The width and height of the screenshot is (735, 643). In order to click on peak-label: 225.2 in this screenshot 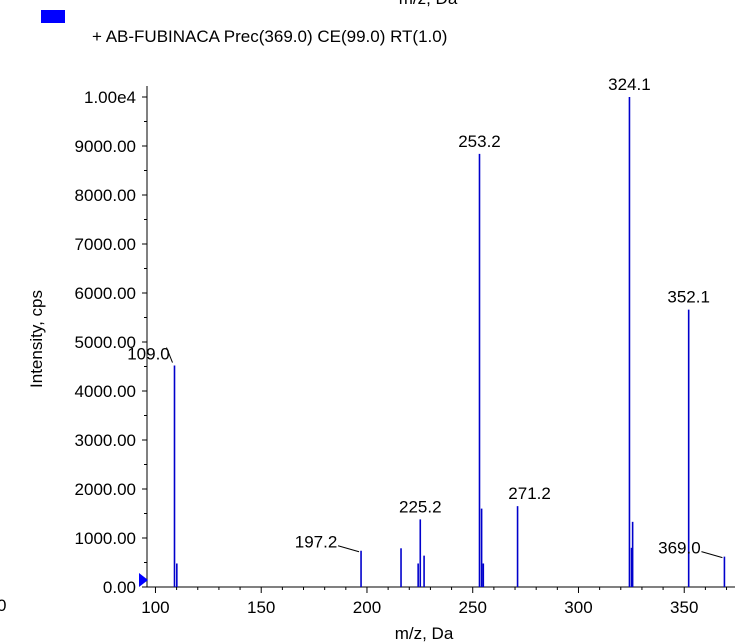, I will do `click(420, 506)`.